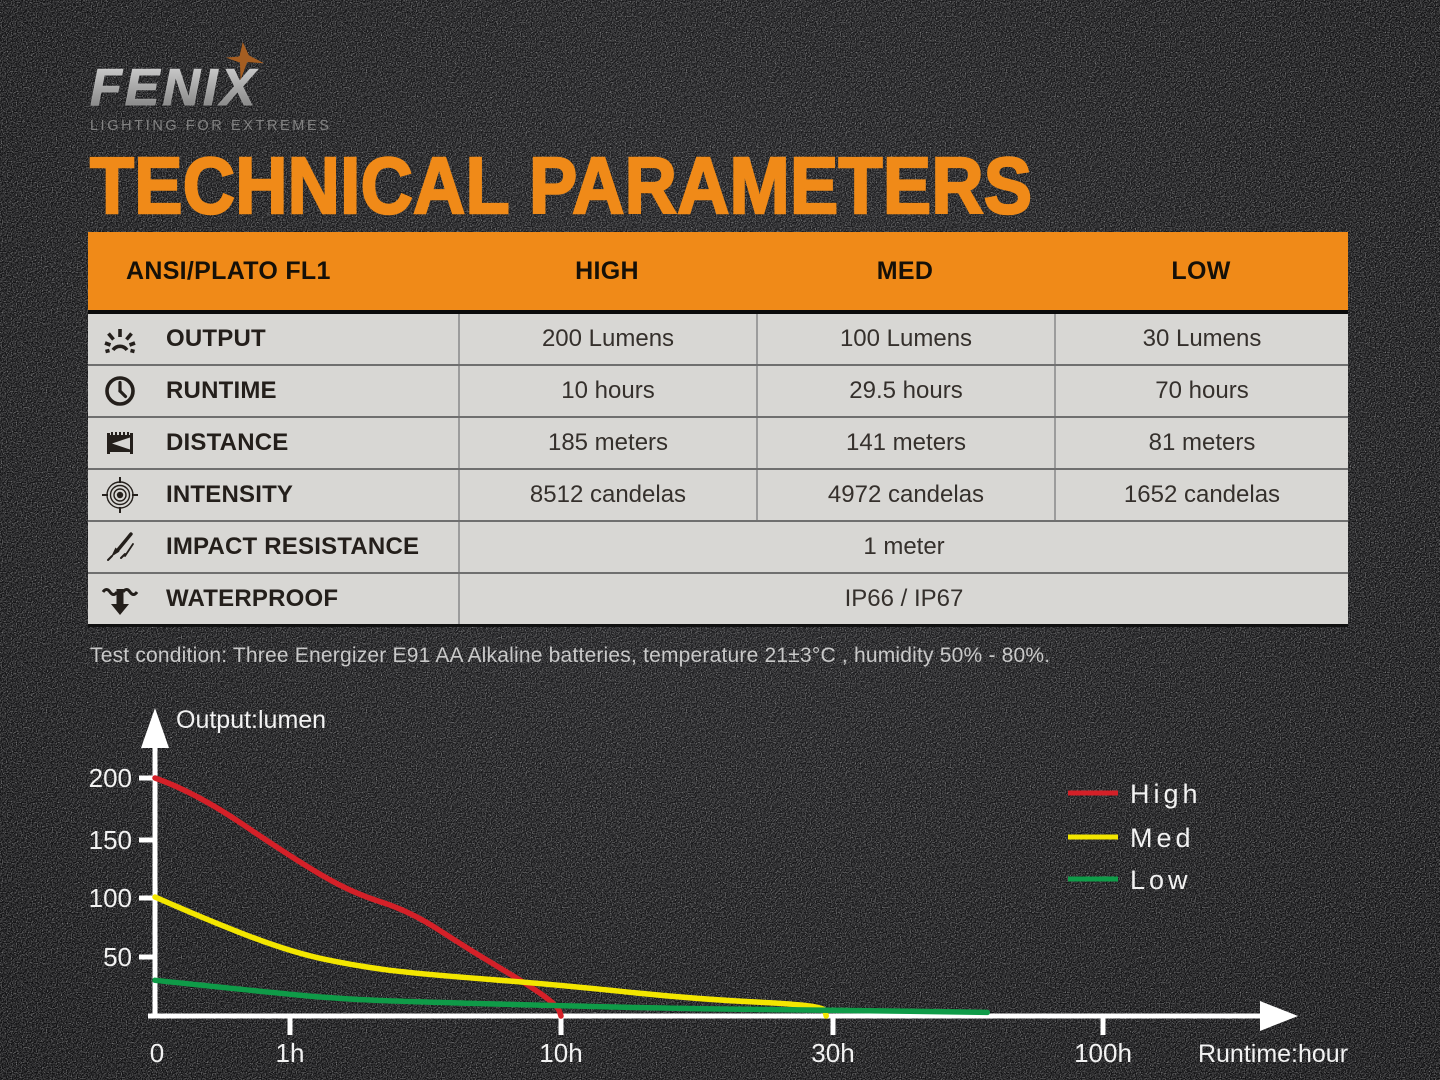 This screenshot has height=1080, width=1440. Describe the element at coordinates (120, 341) in the screenshot. I see `output-icon` at that location.